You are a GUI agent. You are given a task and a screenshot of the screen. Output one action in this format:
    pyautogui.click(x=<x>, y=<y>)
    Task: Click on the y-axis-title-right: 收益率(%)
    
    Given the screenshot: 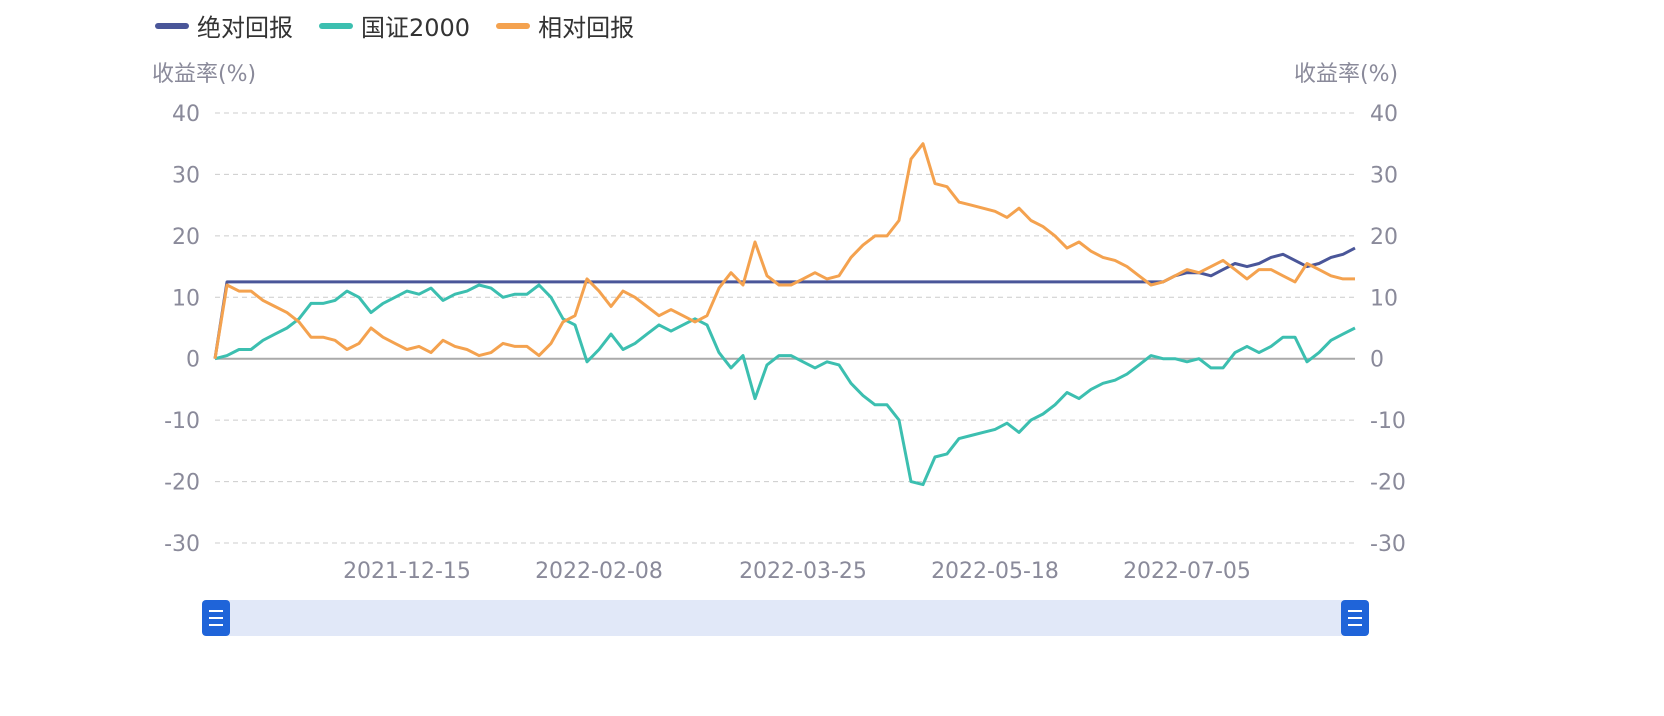 What is the action you would take?
    pyautogui.click(x=1346, y=74)
    